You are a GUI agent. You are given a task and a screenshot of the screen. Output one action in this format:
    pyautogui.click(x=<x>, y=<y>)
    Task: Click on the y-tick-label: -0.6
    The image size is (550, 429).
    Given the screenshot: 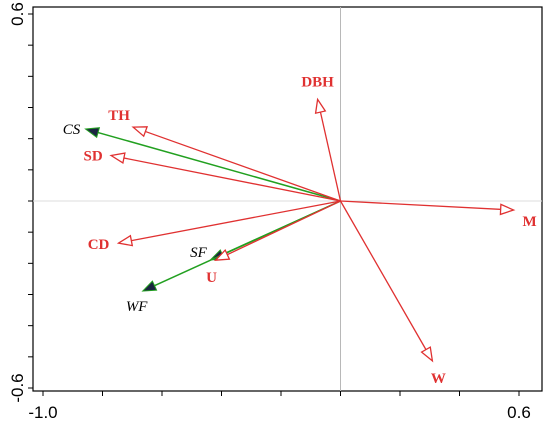 What is the action you would take?
    pyautogui.click(x=17, y=387)
    